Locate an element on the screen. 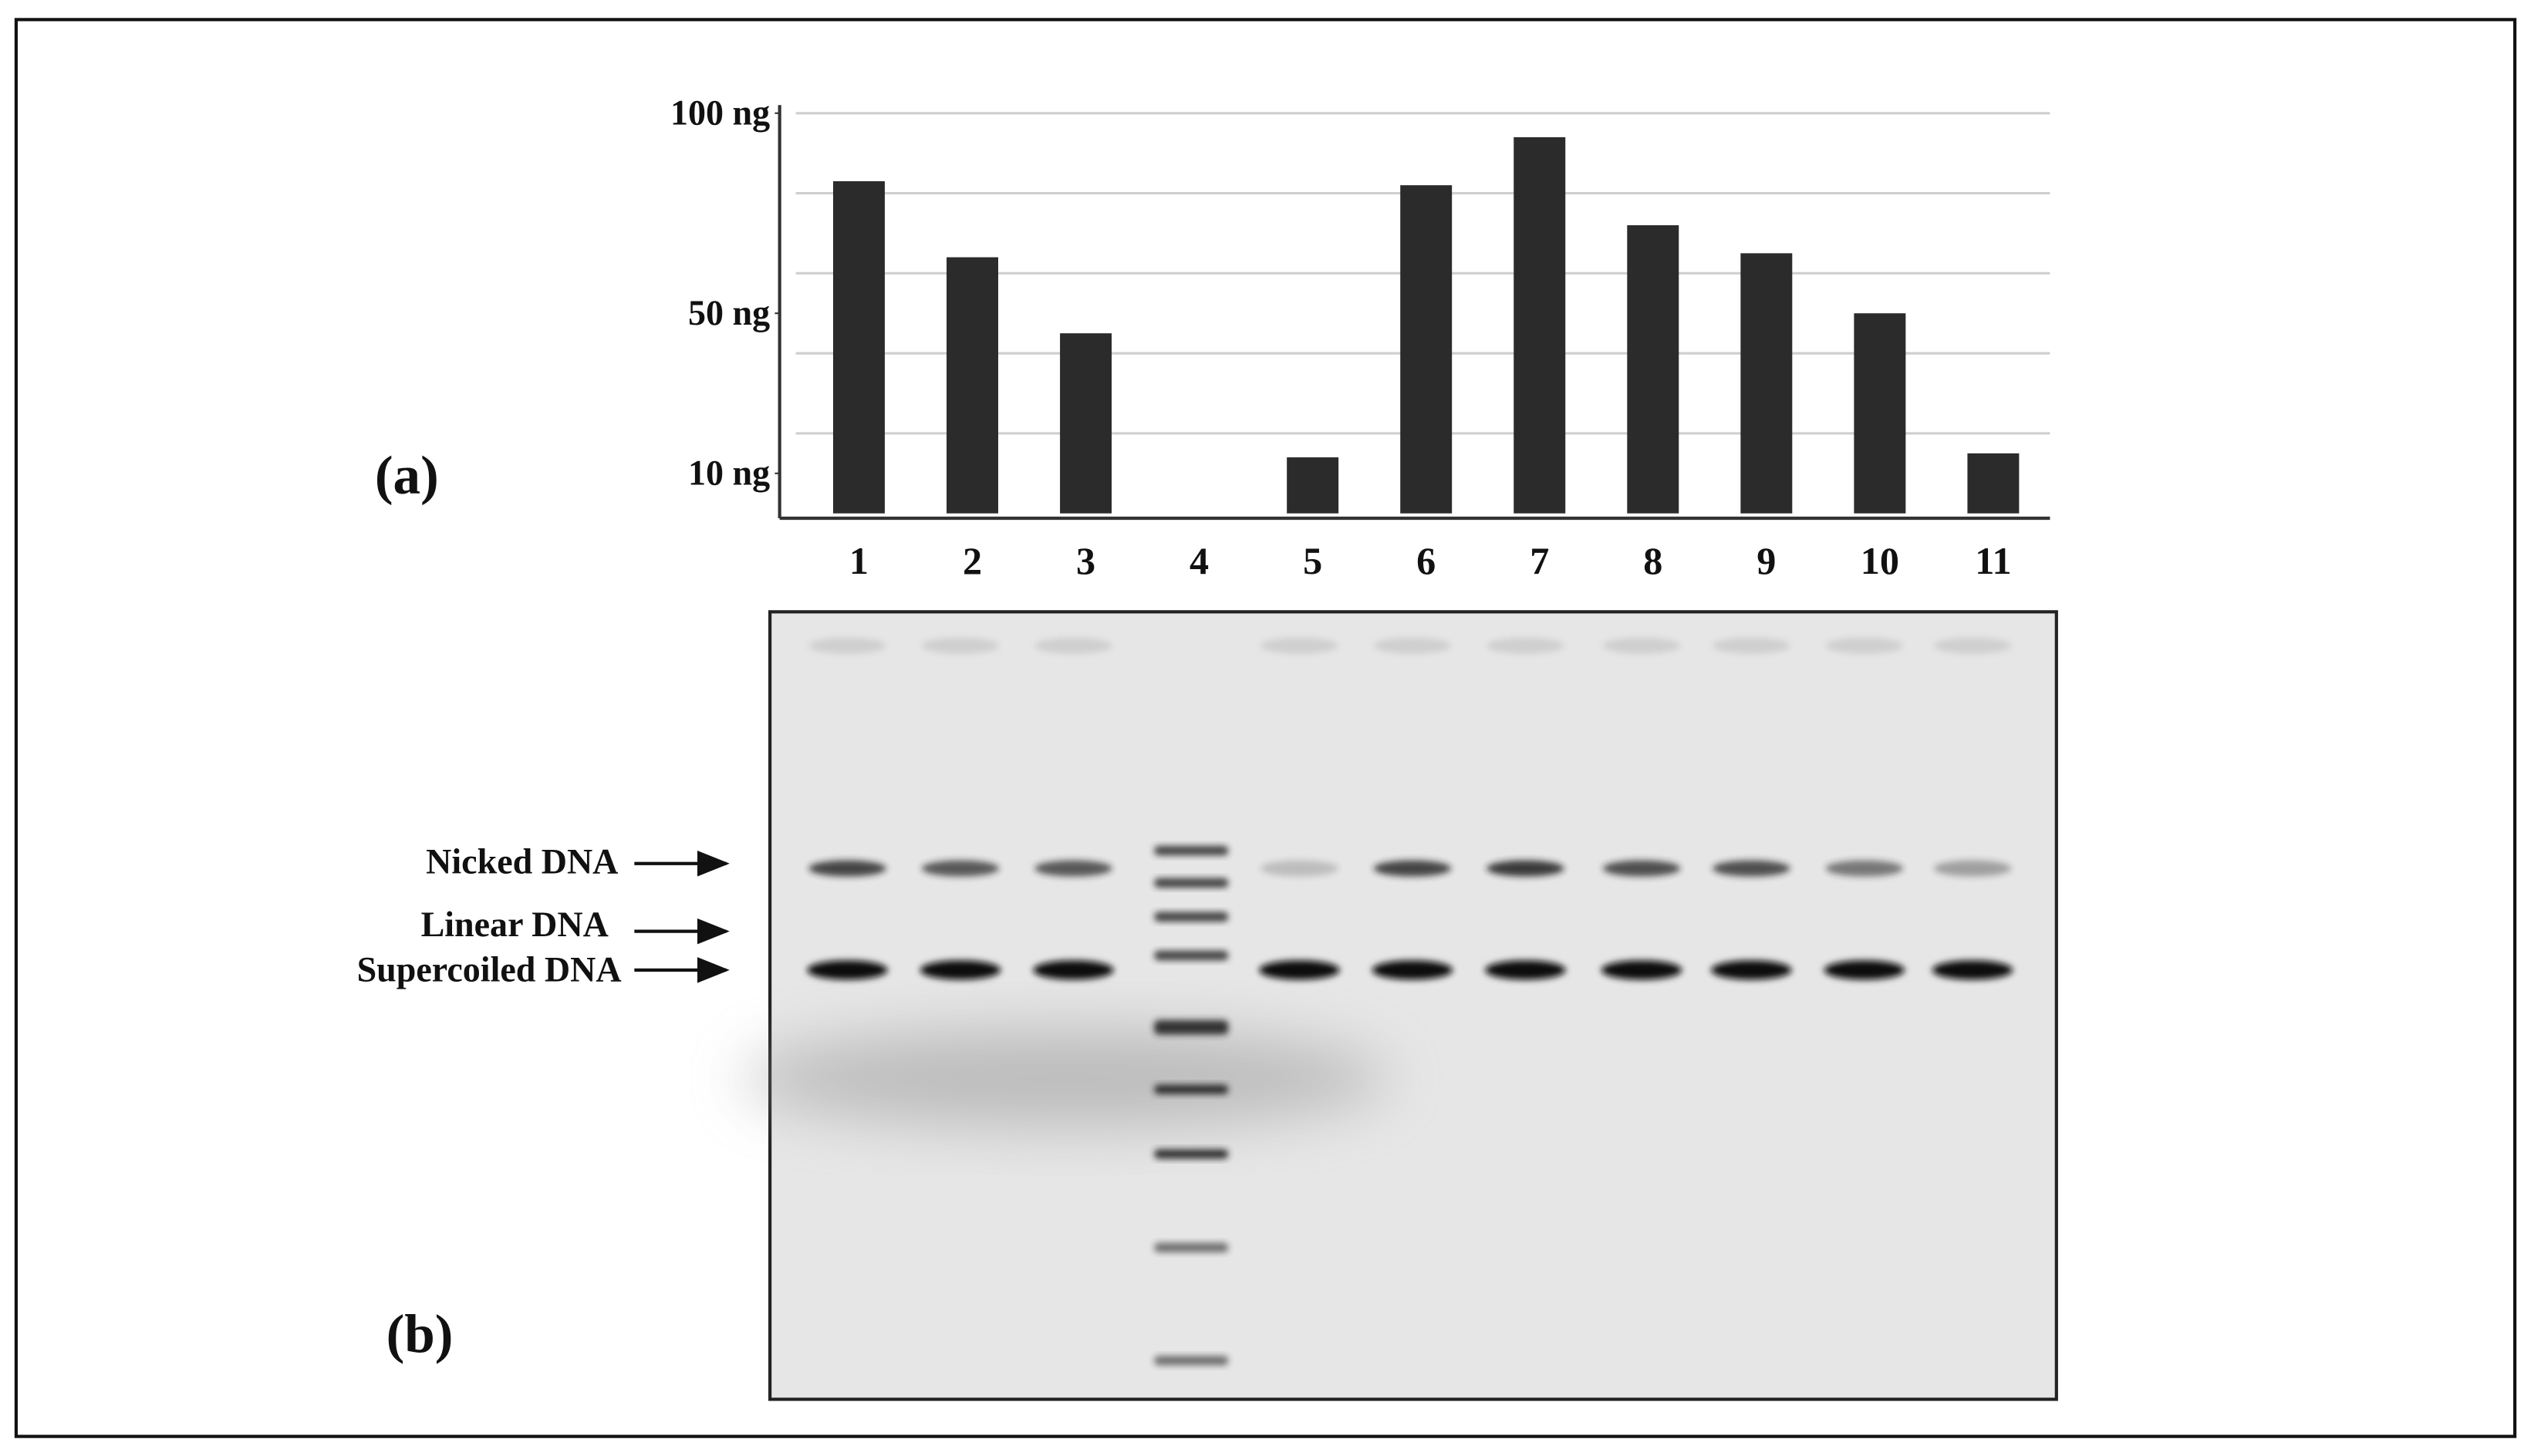 The width and height of the screenshot is (2531, 1456). x-tick-label: 9 is located at coordinates (1767, 561).